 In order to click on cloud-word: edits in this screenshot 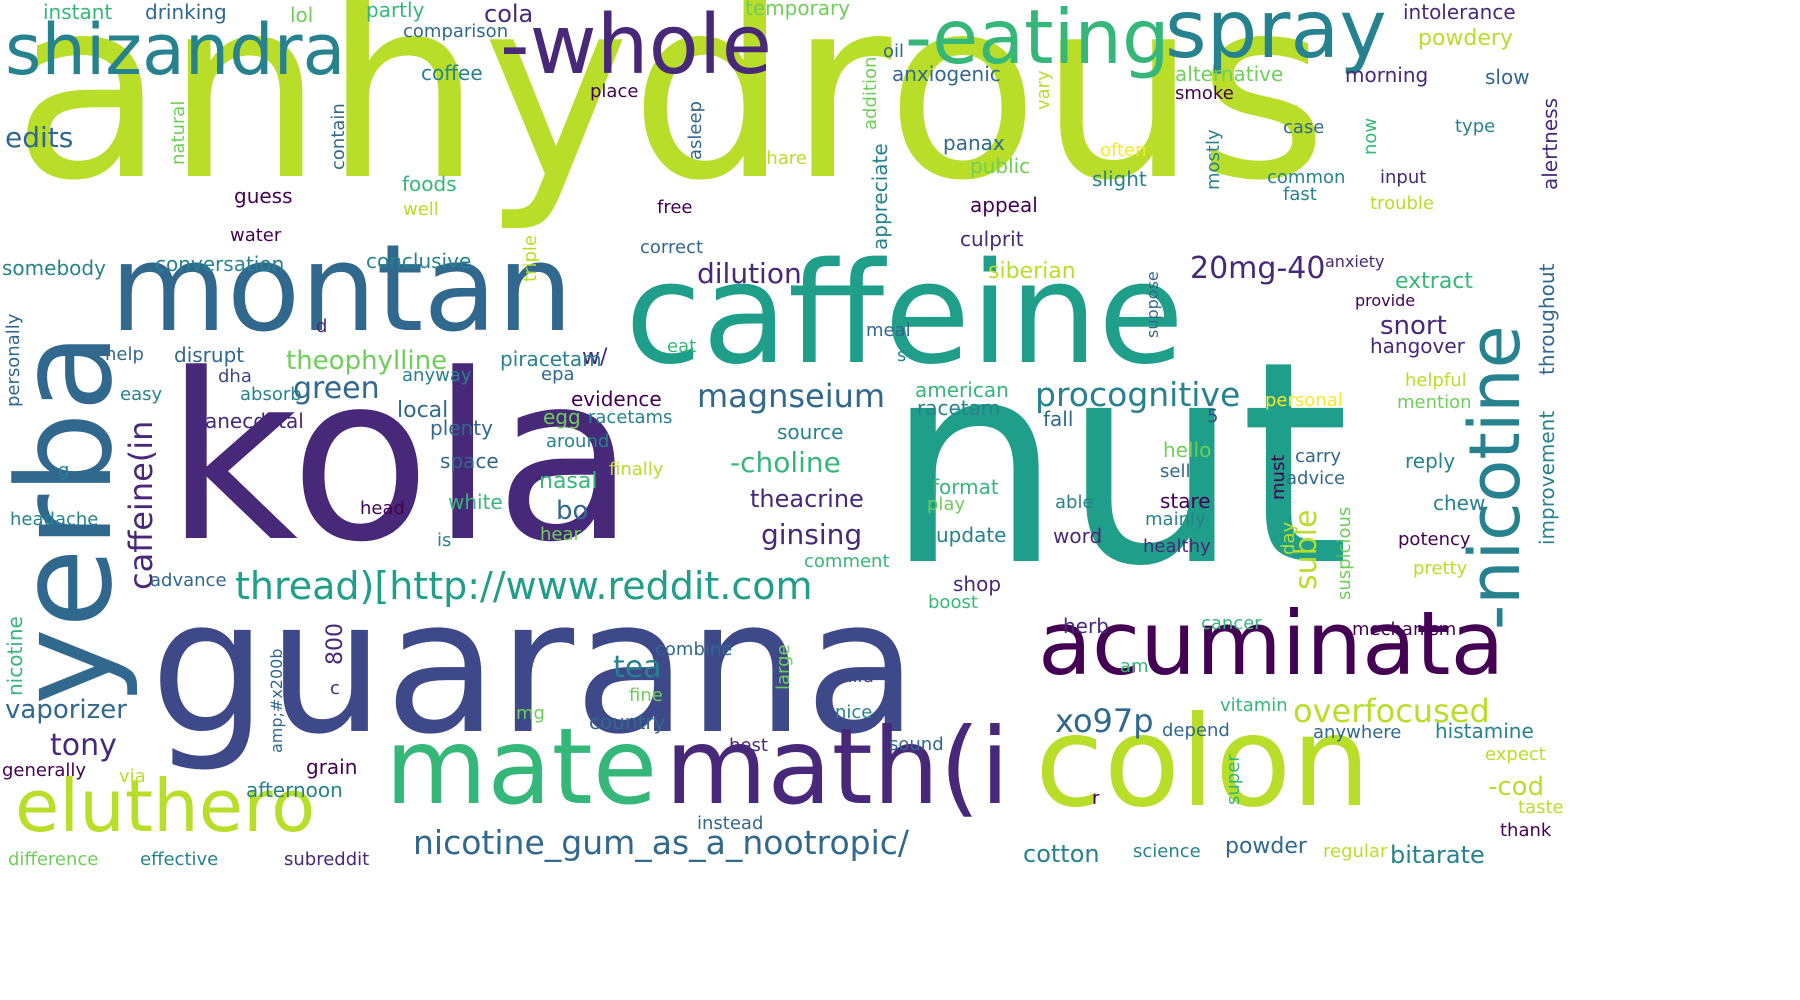, I will do `click(39, 137)`.